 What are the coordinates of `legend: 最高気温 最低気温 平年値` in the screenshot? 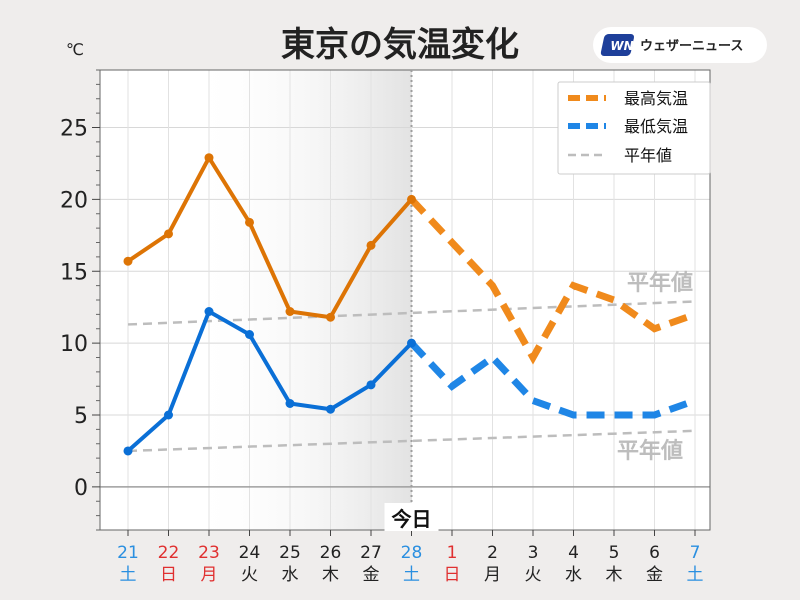 It's located at (634, 128).